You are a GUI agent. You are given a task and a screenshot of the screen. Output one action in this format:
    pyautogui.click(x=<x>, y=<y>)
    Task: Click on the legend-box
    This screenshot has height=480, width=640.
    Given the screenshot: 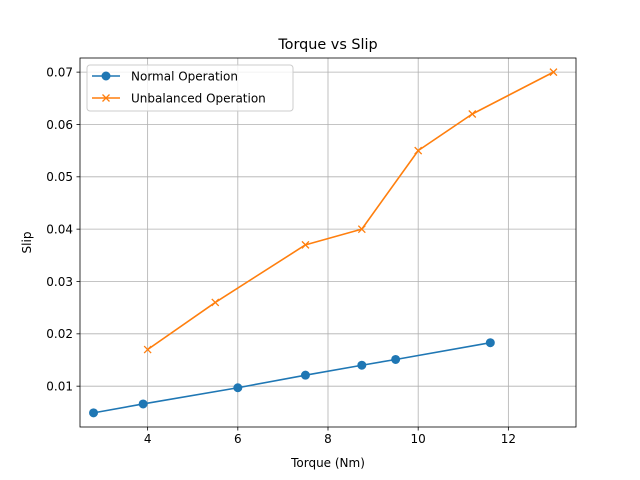 What is the action you would take?
    pyautogui.click(x=190, y=88)
    